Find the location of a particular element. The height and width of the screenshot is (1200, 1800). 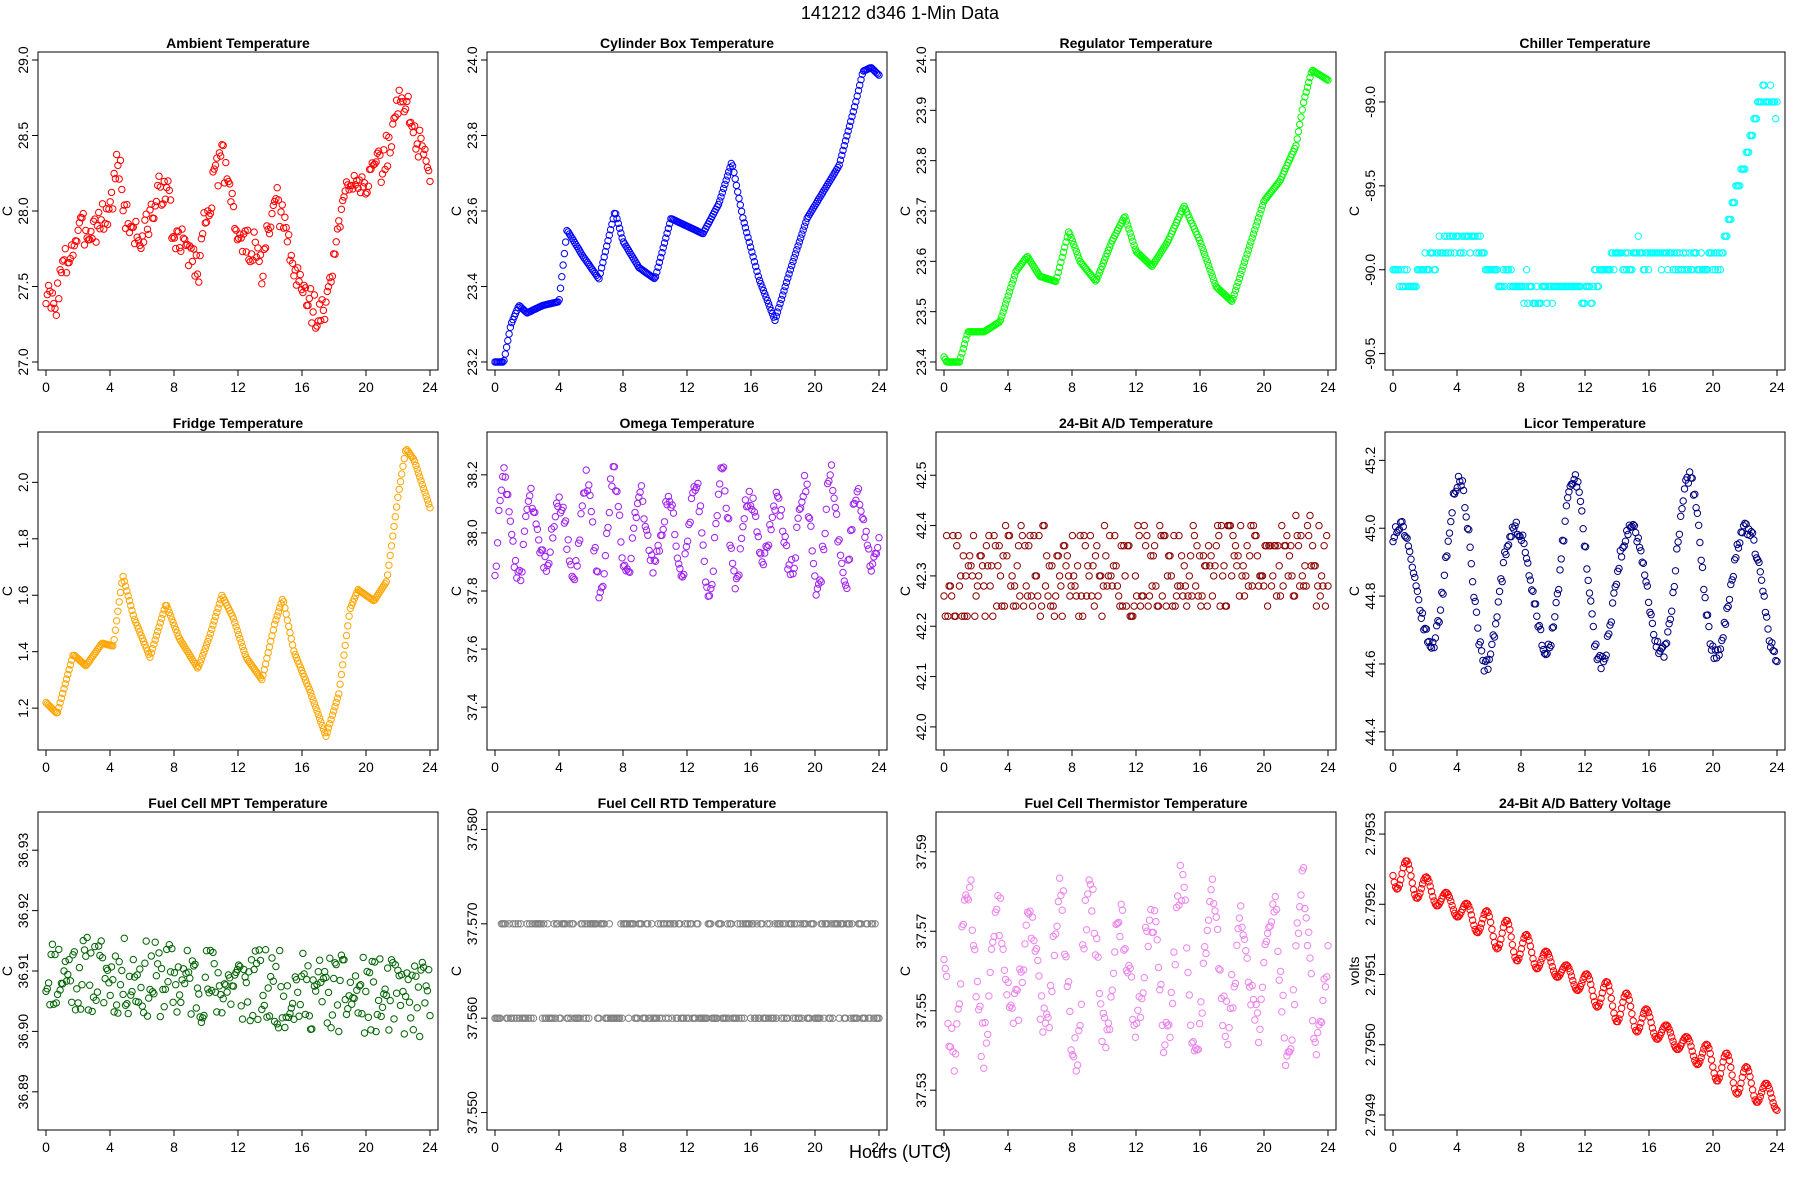

x-tick-label: 8 is located at coordinates (174, 1147).